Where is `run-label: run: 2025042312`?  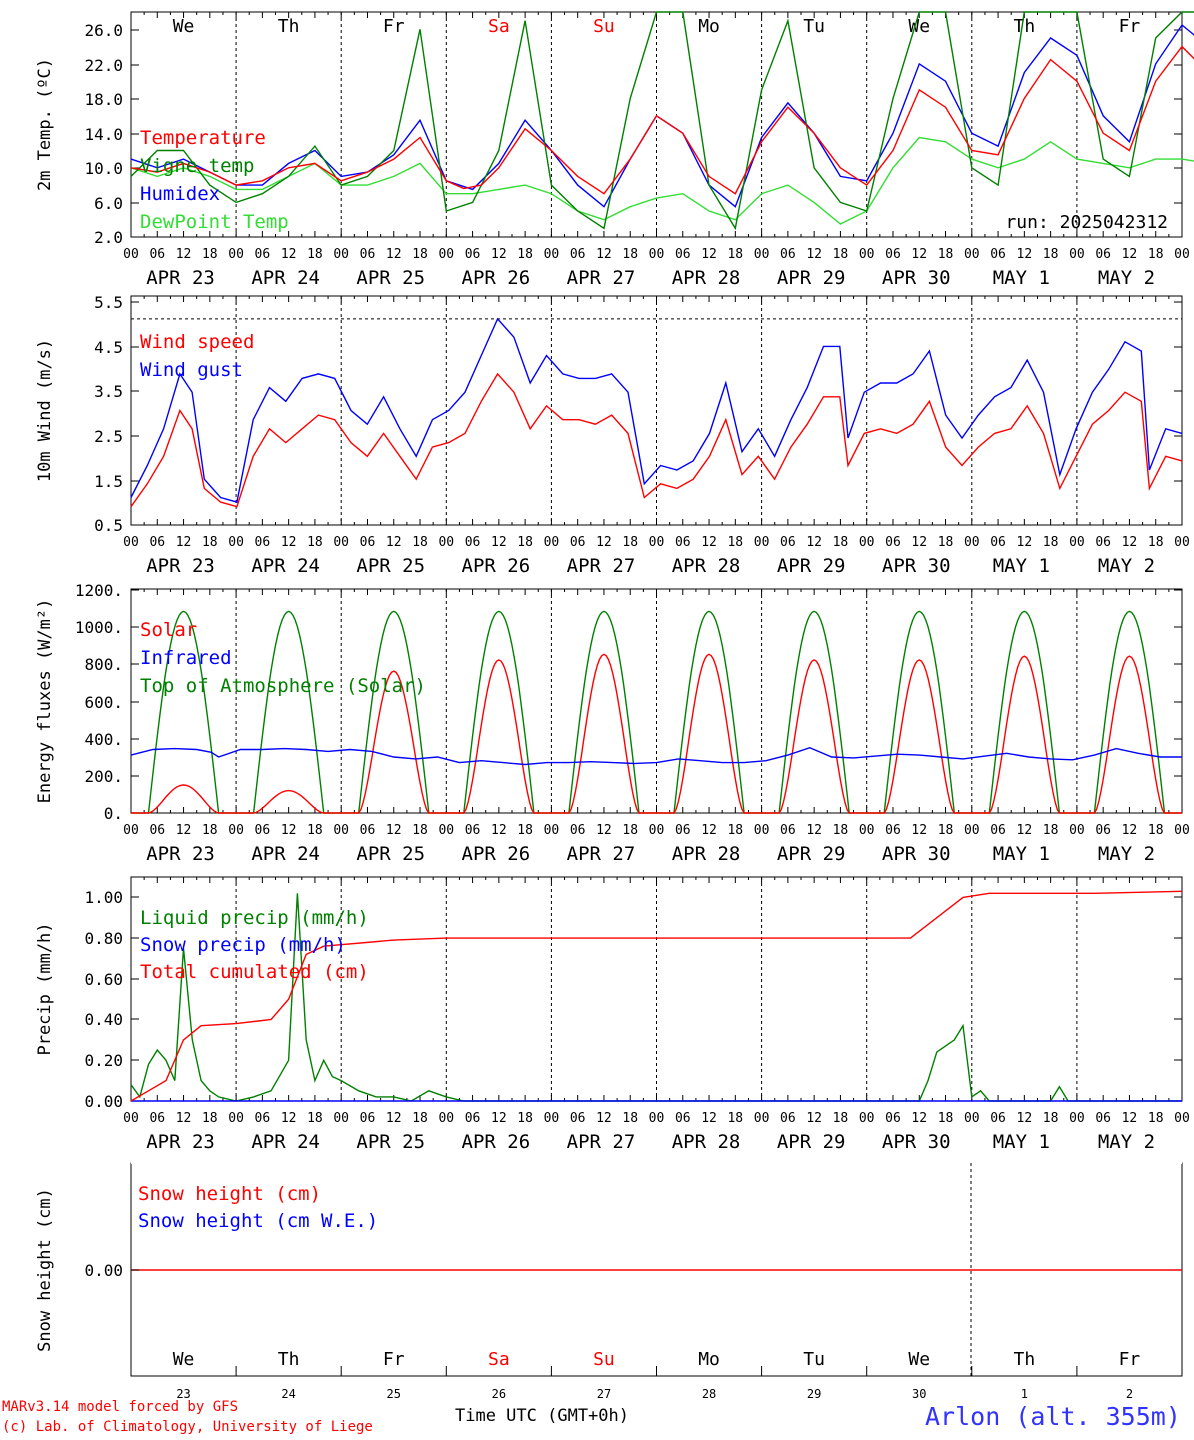 run-label: run: 2025042312 is located at coordinates (1086, 222).